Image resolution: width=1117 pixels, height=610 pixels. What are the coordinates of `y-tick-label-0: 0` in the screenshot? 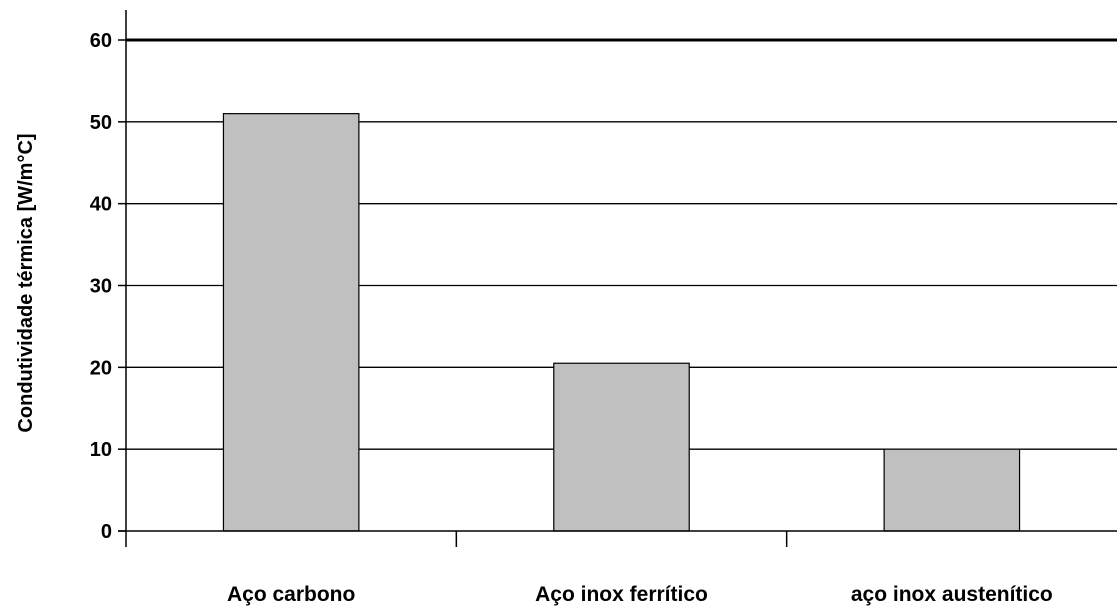 It's located at (106, 532).